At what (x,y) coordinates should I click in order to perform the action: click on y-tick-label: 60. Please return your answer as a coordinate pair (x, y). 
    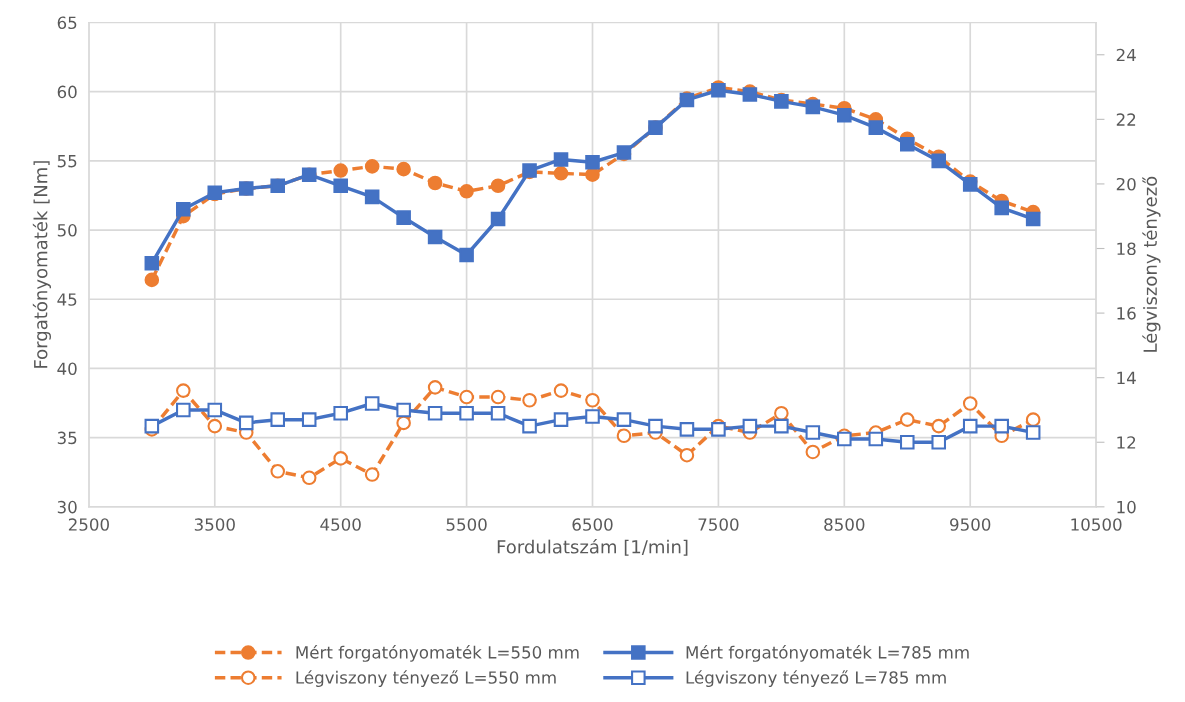
    Looking at the image, I should click on (67, 92).